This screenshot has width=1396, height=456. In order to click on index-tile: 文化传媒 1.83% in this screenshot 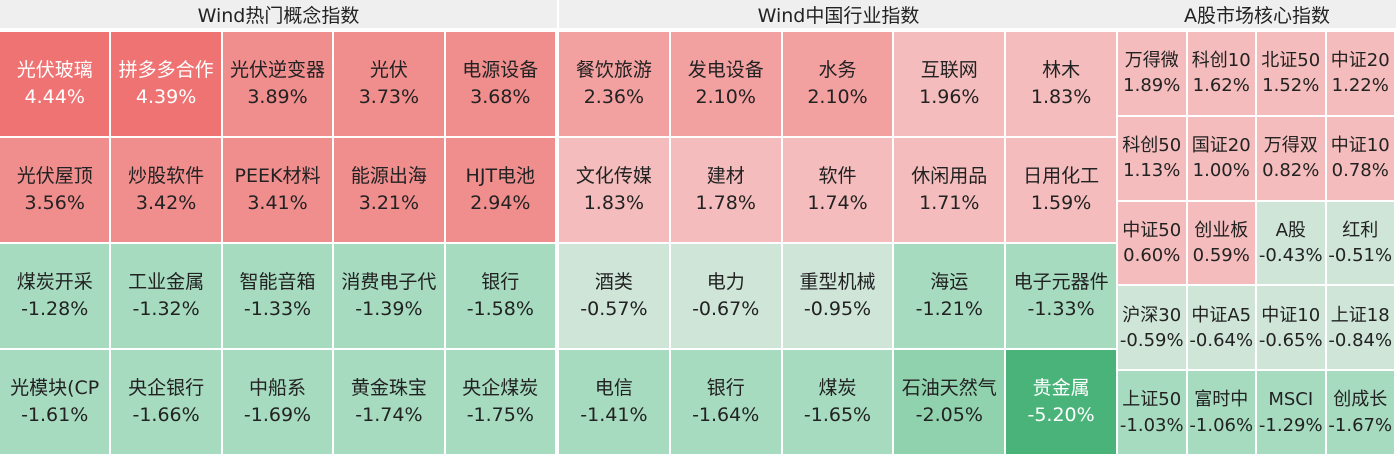, I will do `click(615, 191)`.